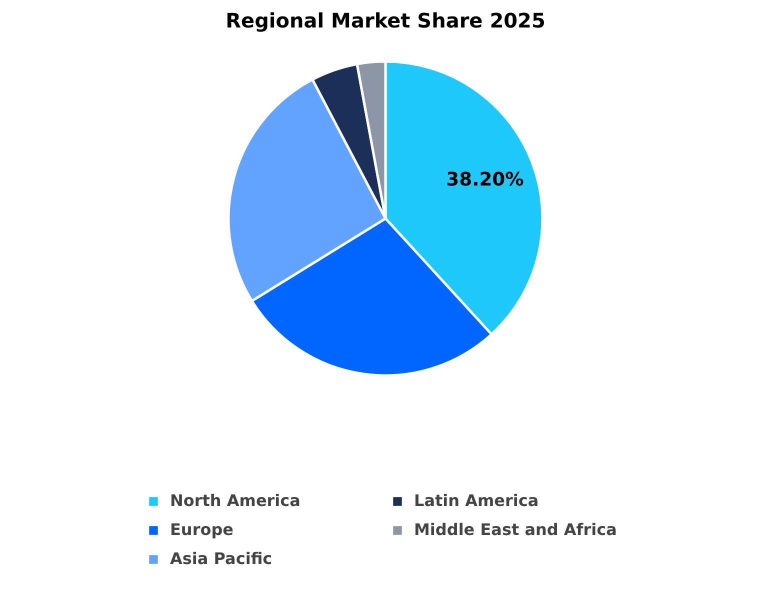 This screenshot has height=600, width=774. What do you see at coordinates (516, 529) in the screenshot?
I see `legend-label: Middle East and Africa` at bounding box center [516, 529].